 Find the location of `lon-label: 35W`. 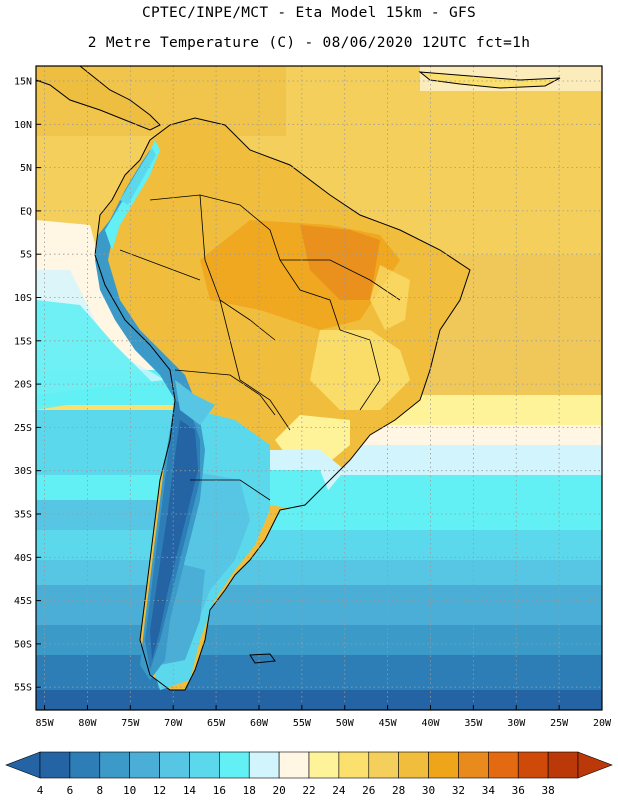

lon-label: 35W is located at coordinates (473, 723).